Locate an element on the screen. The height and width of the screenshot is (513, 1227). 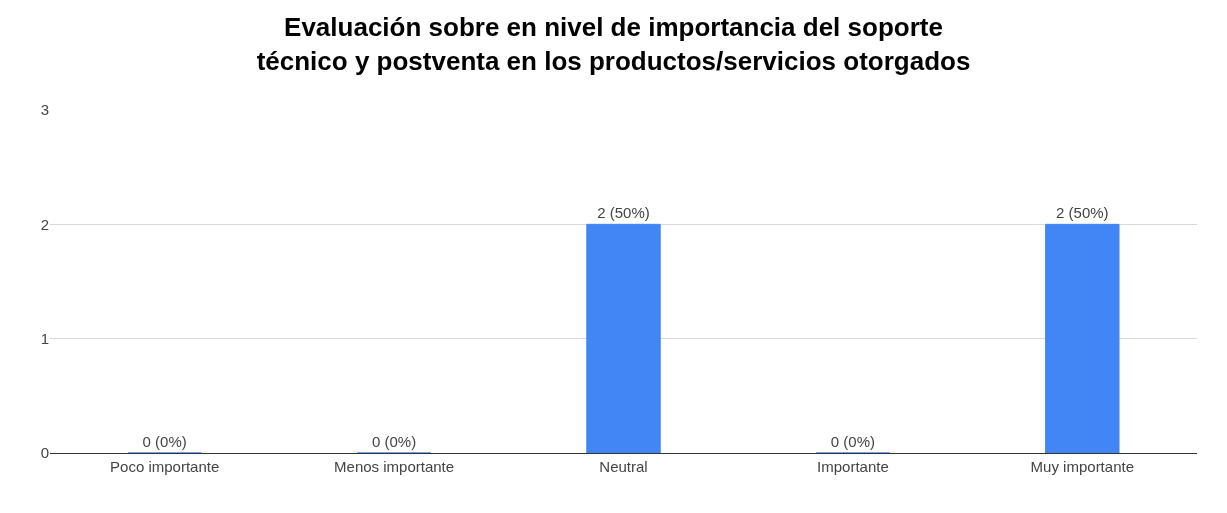
x-tick-label: Muy importante is located at coordinates (1082, 466).